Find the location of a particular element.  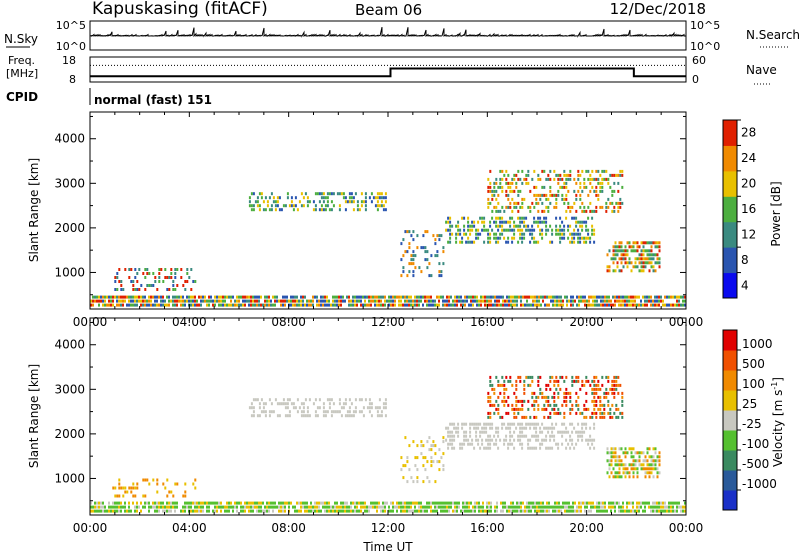

colorbar-tick-label: -1000 is located at coordinates (759, 484).